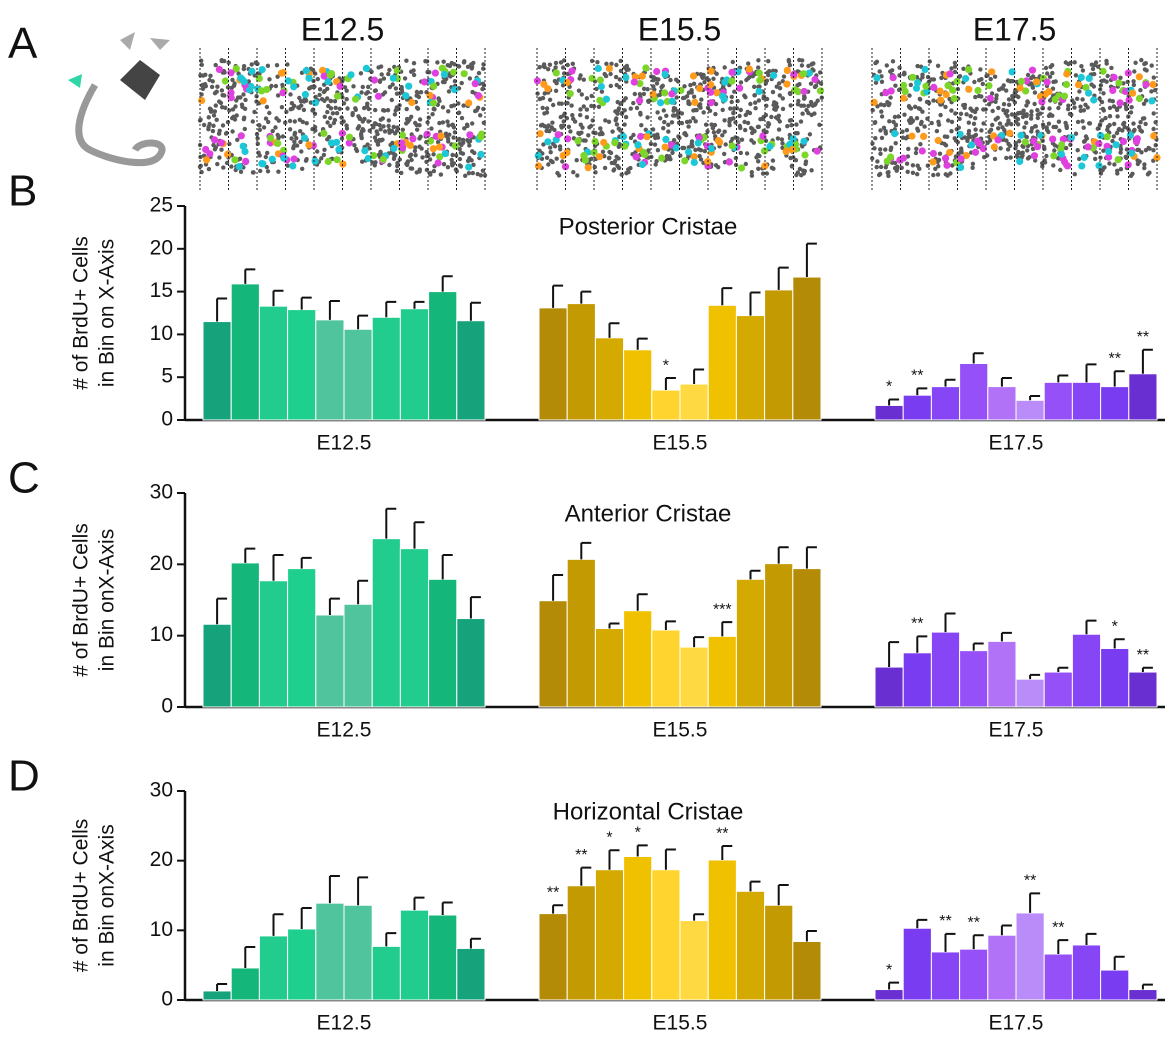 This screenshot has height=1046, width=1175. What do you see at coordinates (889, 970) in the screenshot?
I see `significance-label: *` at bounding box center [889, 970].